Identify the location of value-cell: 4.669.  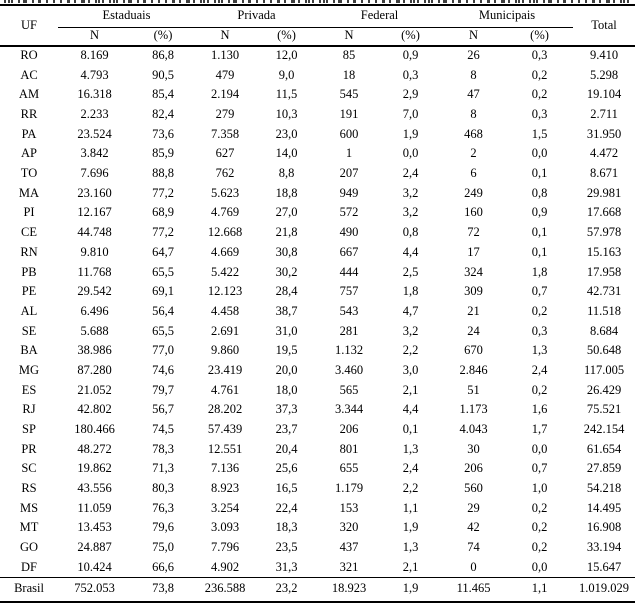
(225, 251).